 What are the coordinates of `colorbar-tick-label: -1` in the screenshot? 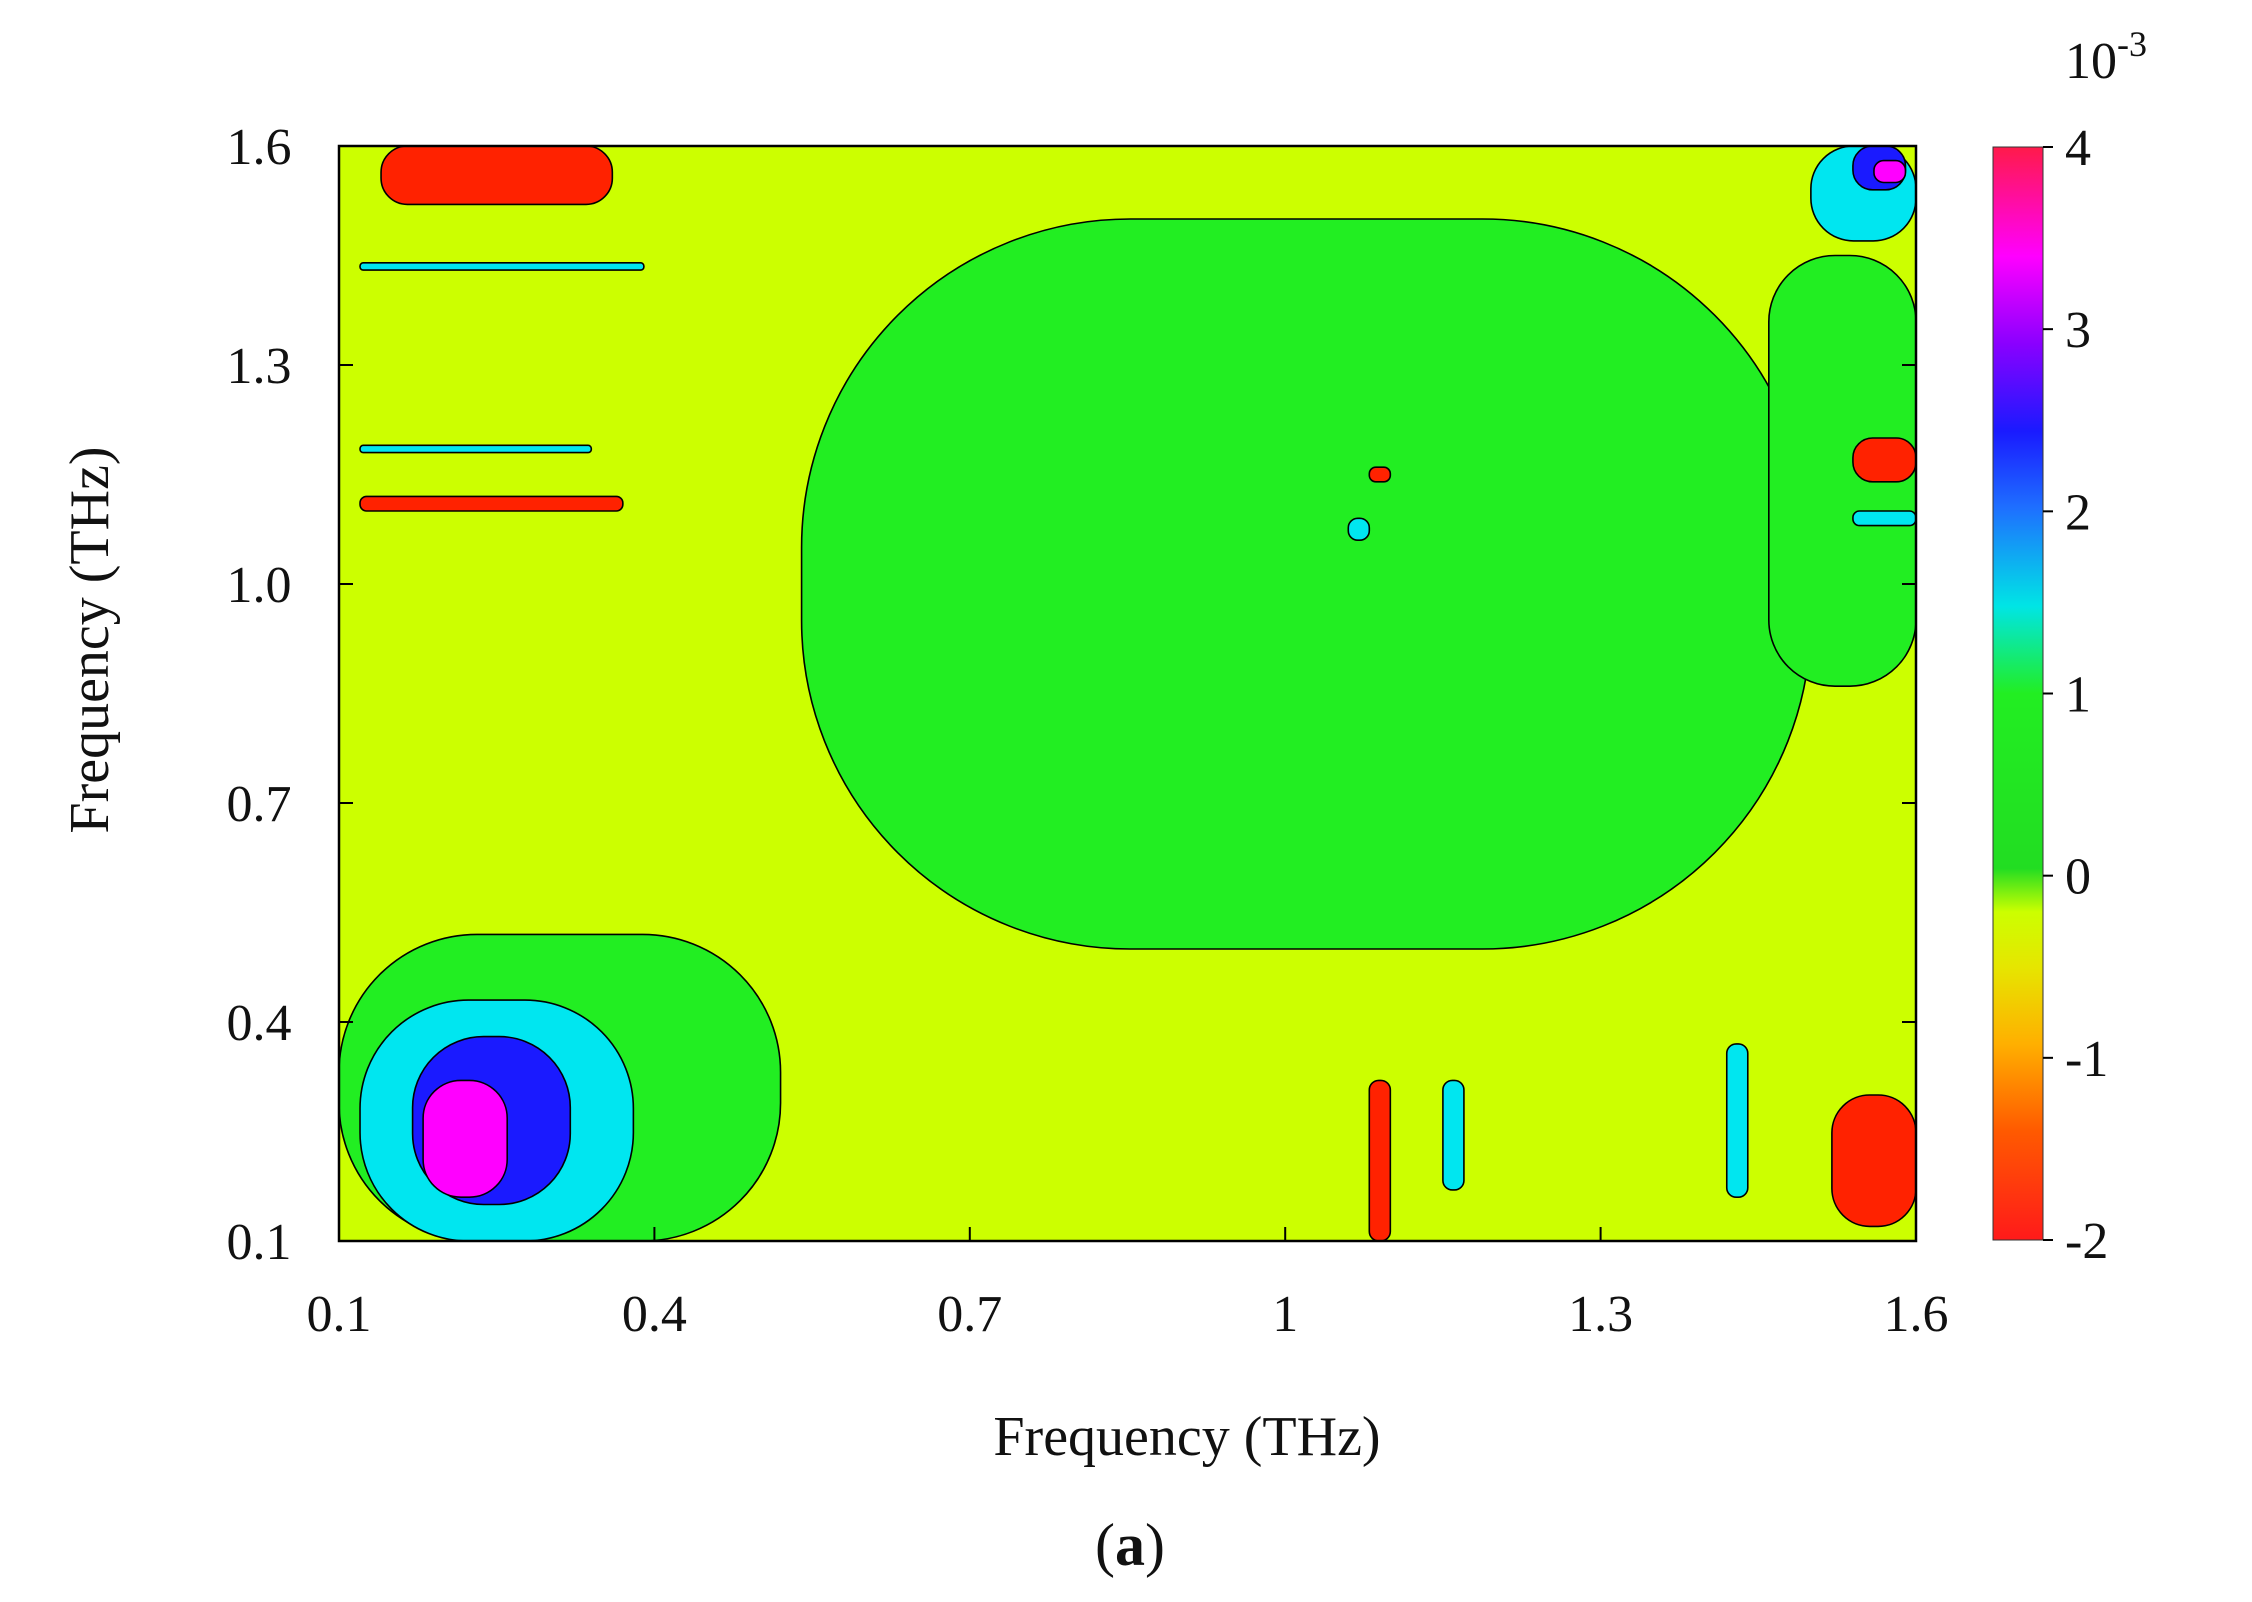 It's located at (2086, 1059).